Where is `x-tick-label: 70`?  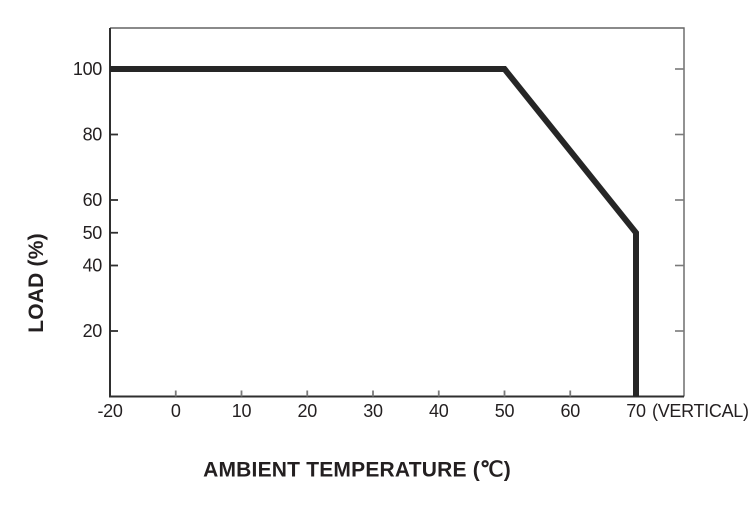 x-tick-label: 70 is located at coordinates (636, 411).